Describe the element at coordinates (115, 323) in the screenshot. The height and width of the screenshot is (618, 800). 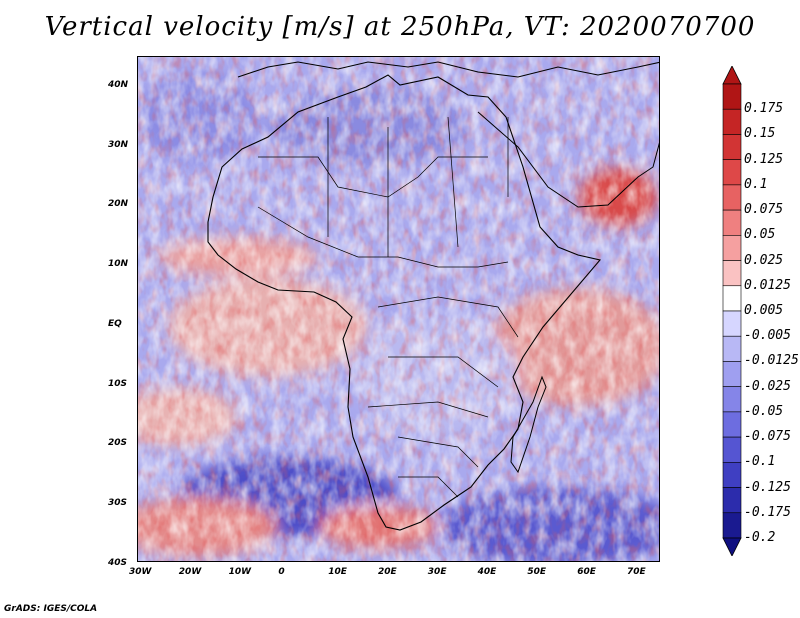
I see `lat-tick-label: EQ` at that location.